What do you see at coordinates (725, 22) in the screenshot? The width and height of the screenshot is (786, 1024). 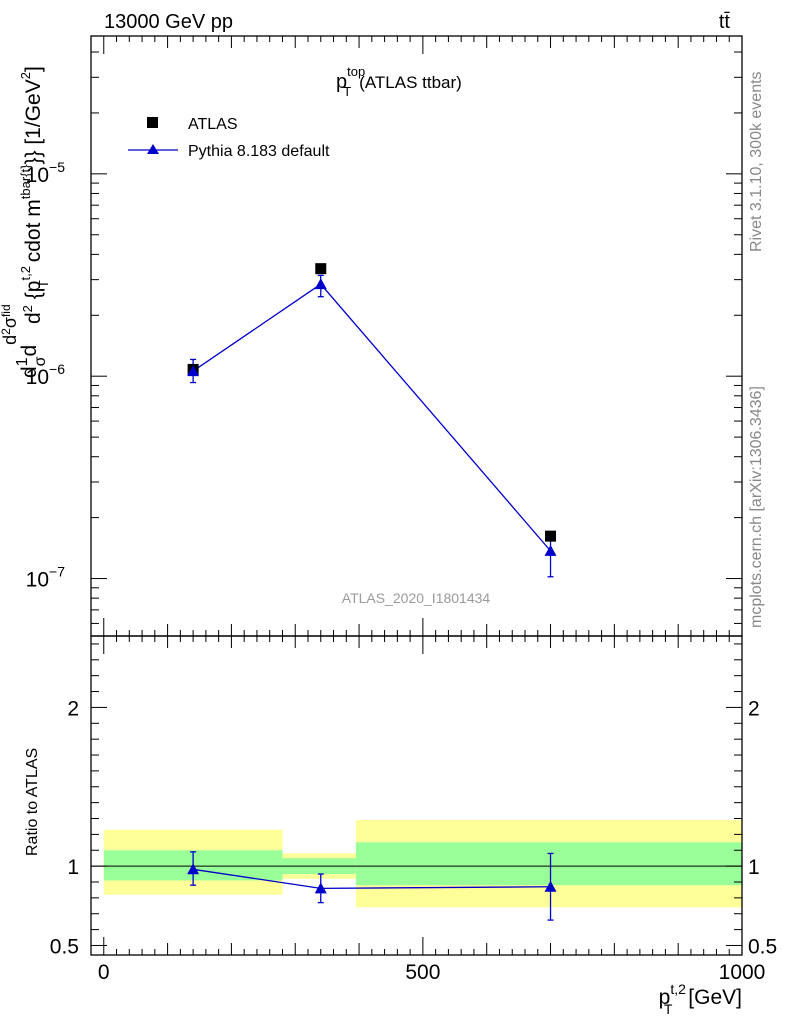 I see `process-label: tt̄` at bounding box center [725, 22].